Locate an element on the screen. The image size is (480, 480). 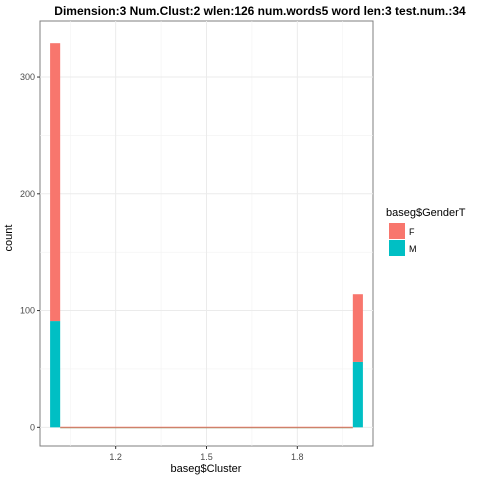
legend-key-F is located at coordinates (397, 231).